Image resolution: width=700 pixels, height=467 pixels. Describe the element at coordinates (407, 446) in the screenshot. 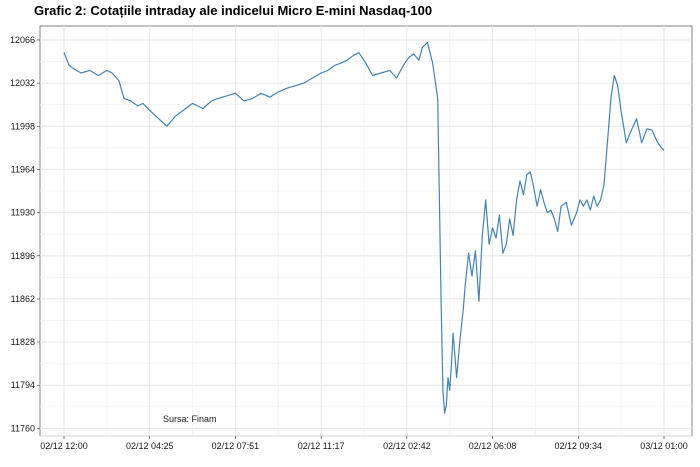

I see `x-tick-label: 02/12 02:42` at that location.